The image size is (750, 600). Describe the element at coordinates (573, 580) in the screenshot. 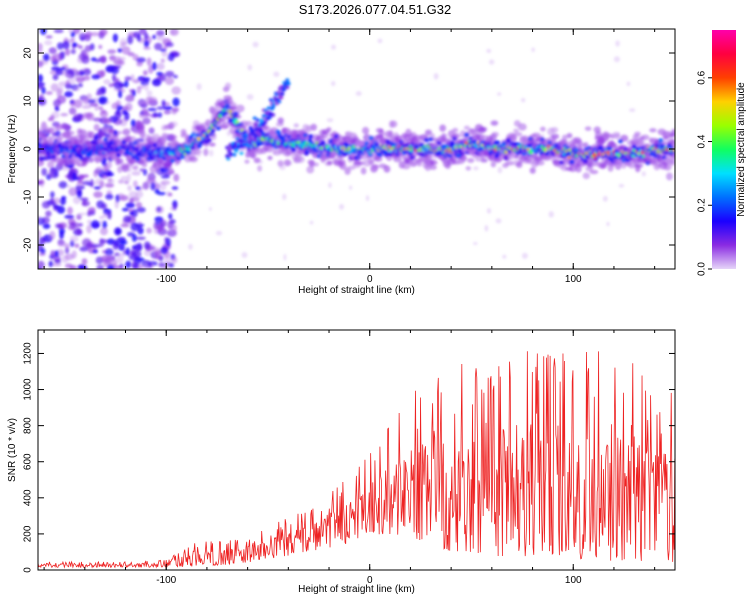

I see `snr-x-tick-label-2: 100` at that location.